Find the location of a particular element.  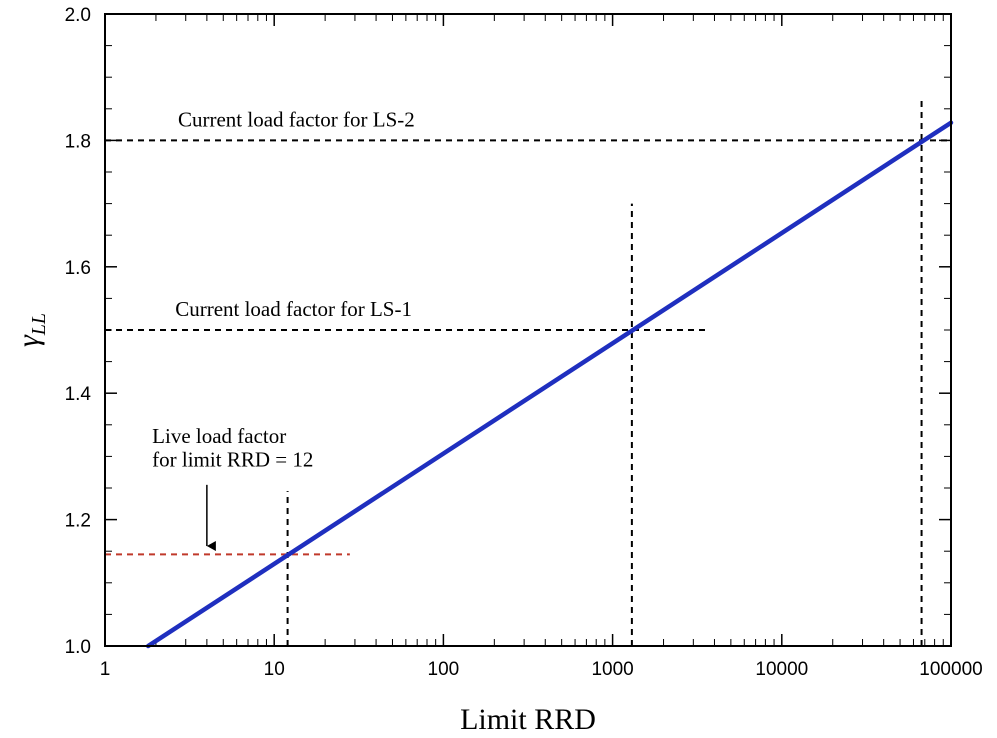

y-tick-label: 1.0 is located at coordinates (78, 647).